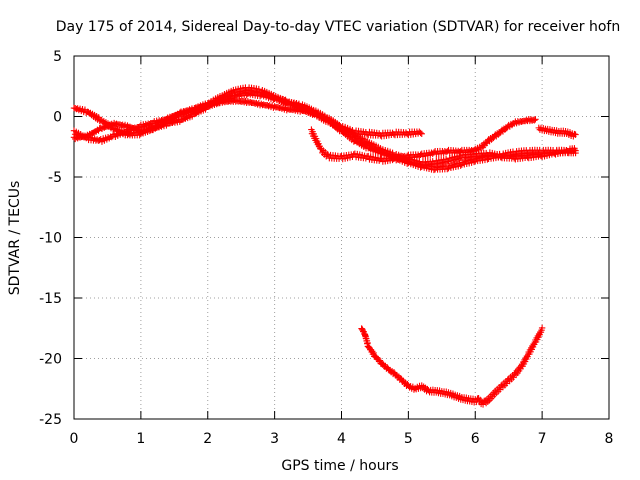 This screenshot has height=480, width=640. What do you see at coordinates (50, 299) in the screenshot?
I see `y-tick-label: -15` at bounding box center [50, 299].